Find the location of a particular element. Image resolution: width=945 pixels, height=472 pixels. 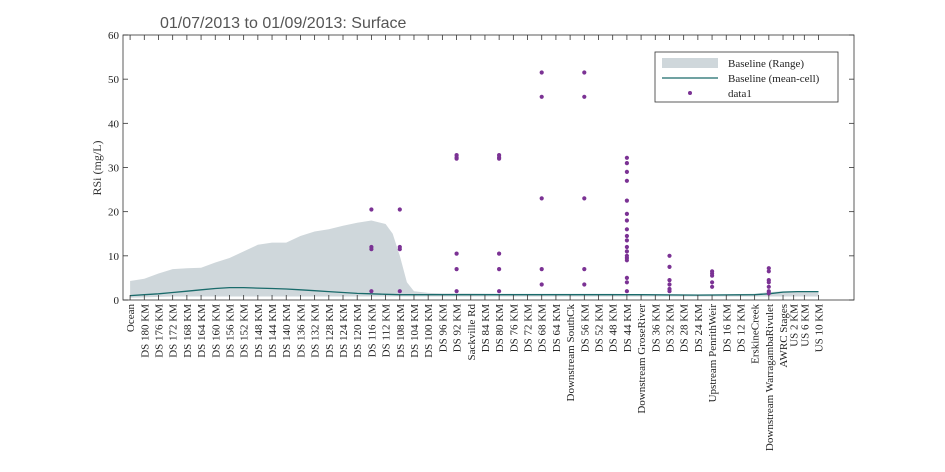

legend-label-mean: Baseline (mean-cell) is located at coordinates (774, 79).